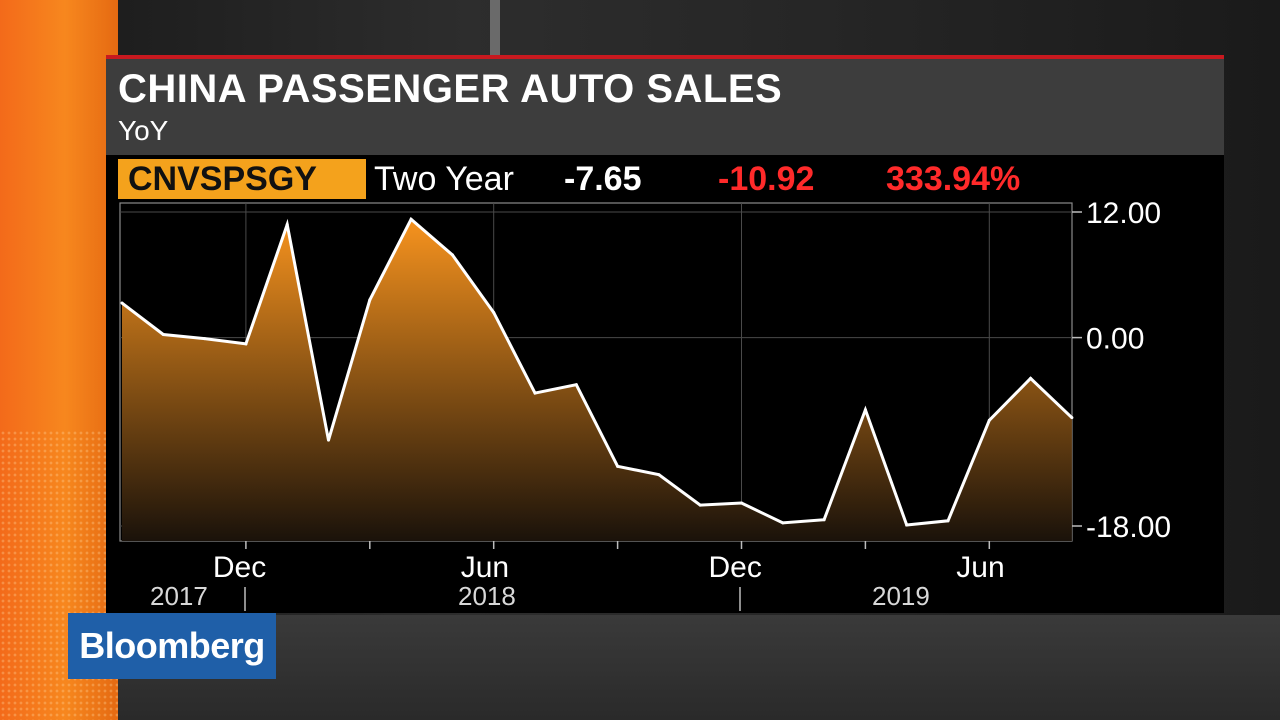 This screenshot has height=720, width=1280. What do you see at coordinates (172, 646) in the screenshot?
I see `bloomberg-logo: Bloomberg` at bounding box center [172, 646].